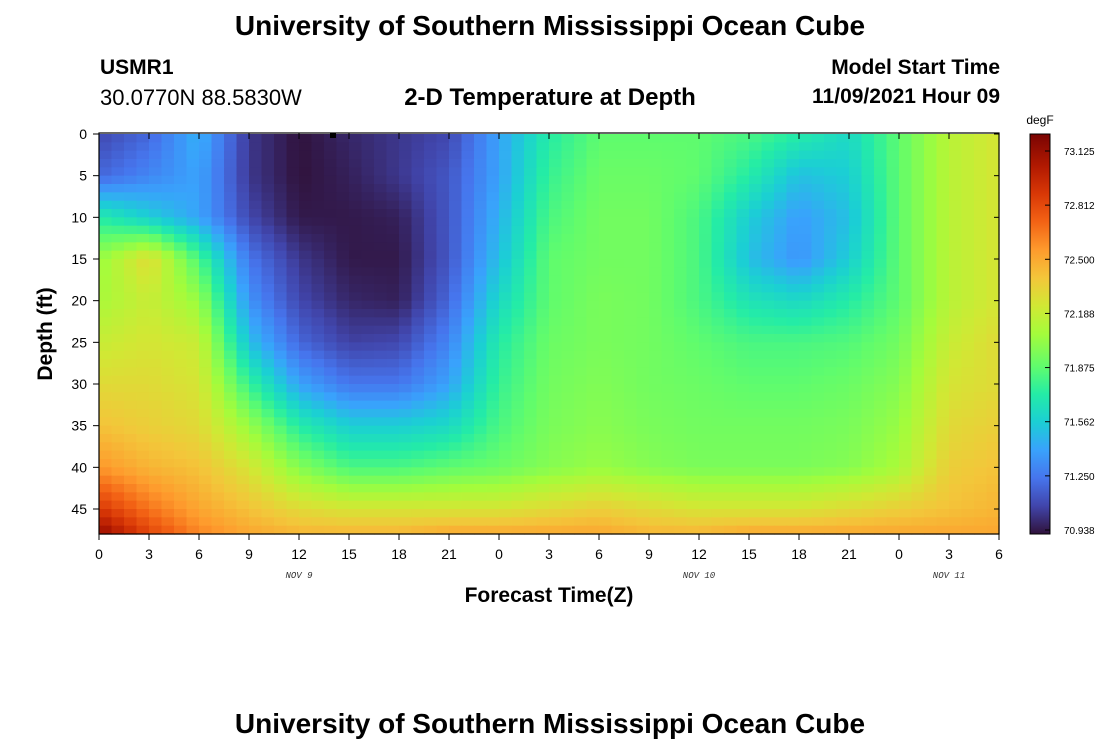 This screenshot has width=1100, height=750. Describe the element at coordinates (599, 554) in the screenshot. I see `x-tick-label: 6` at that location.